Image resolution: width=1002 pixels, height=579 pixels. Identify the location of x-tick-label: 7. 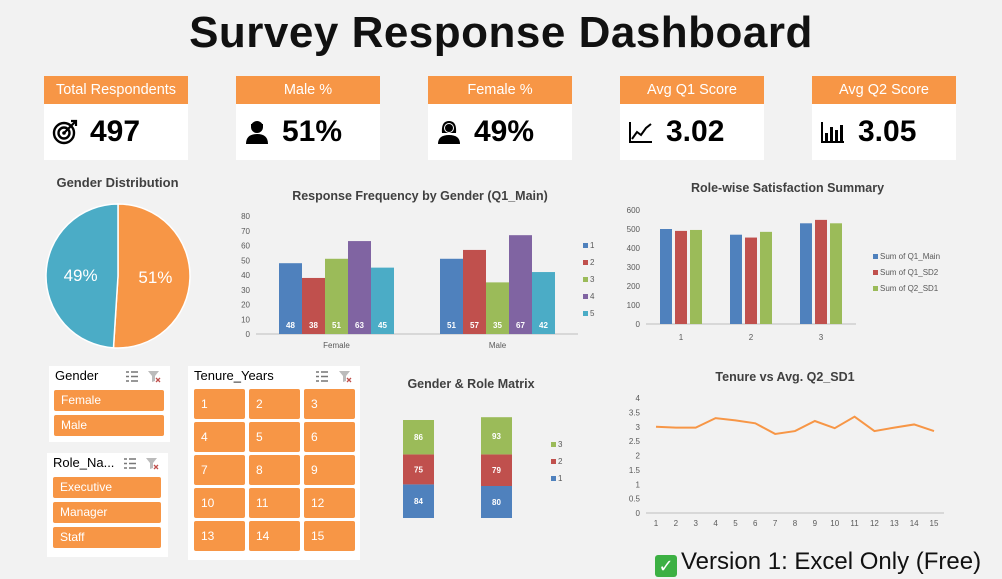
(775, 523).